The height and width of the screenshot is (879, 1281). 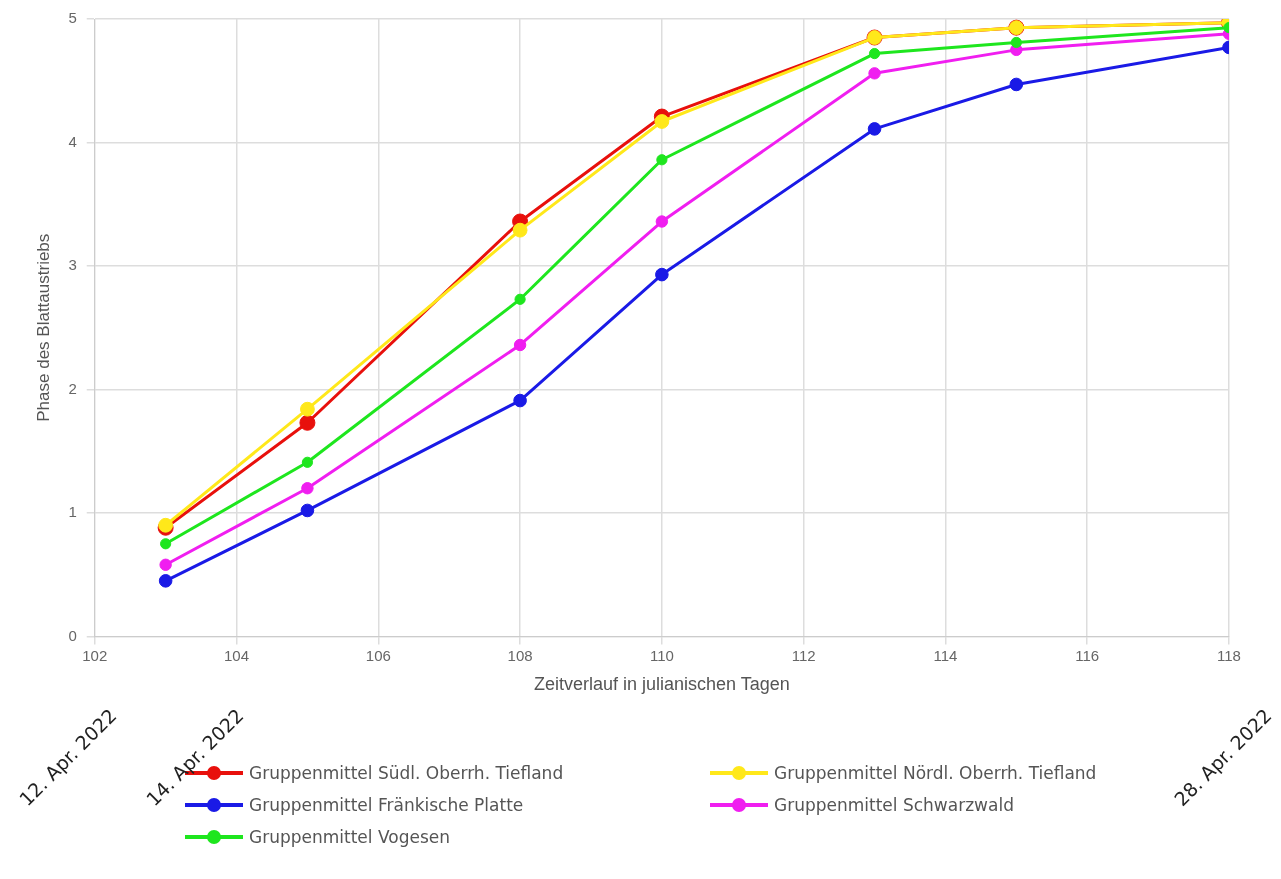 What do you see at coordinates (945, 655) in the screenshot?
I see `x-tick-label: 114` at bounding box center [945, 655].